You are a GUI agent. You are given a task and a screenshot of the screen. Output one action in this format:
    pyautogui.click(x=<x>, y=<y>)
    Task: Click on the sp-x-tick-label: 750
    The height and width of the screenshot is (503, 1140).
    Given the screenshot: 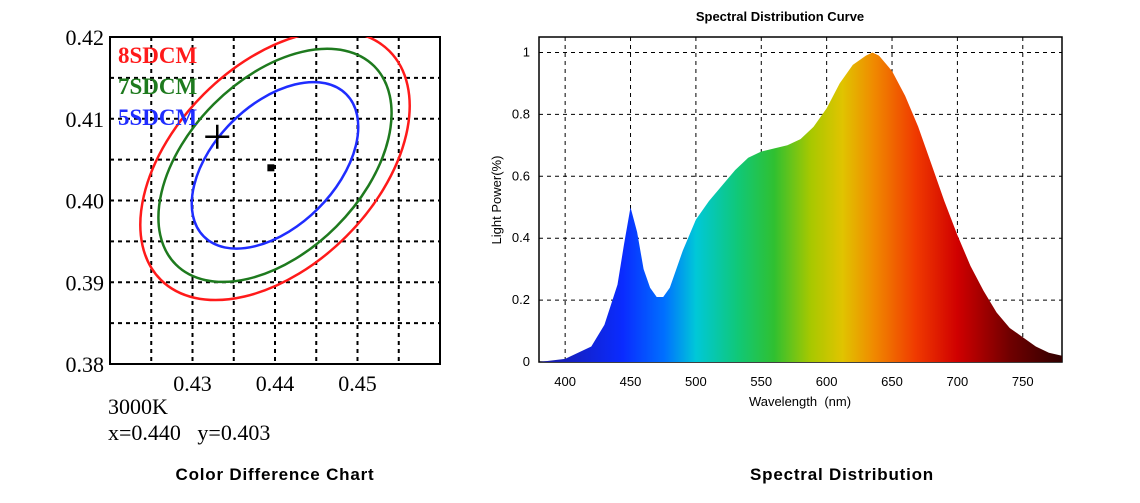 What is the action you would take?
    pyautogui.click(x=1023, y=381)
    